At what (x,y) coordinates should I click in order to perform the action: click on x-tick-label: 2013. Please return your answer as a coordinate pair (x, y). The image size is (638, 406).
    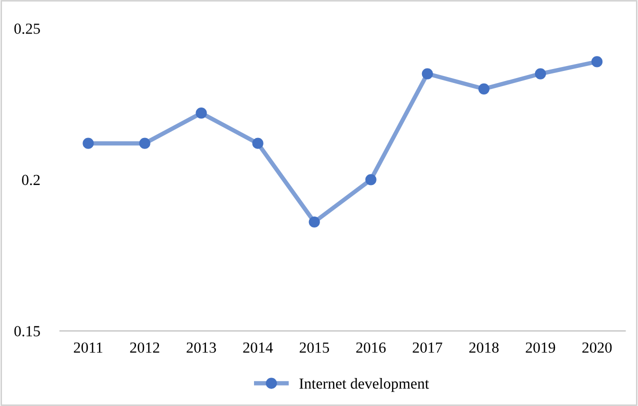
    Looking at the image, I should click on (201, 347).